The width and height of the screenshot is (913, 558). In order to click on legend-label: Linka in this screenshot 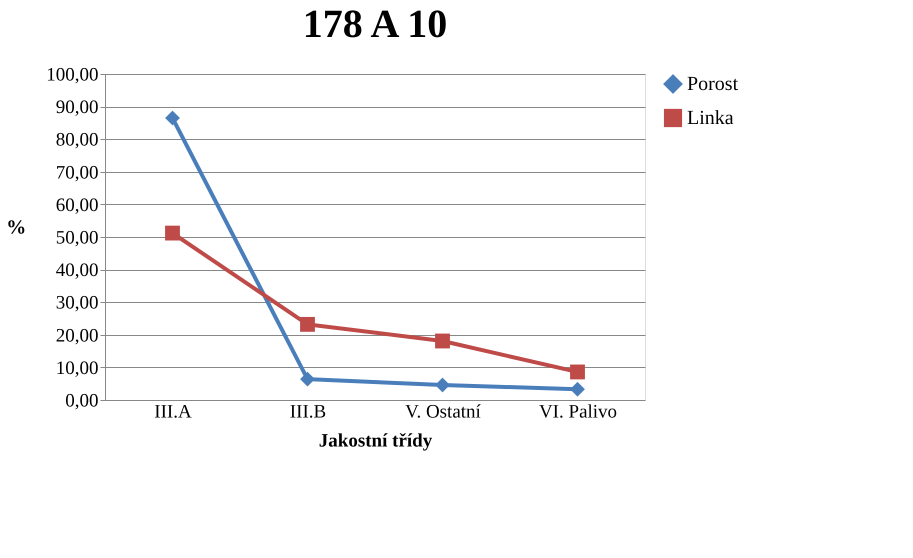, I will do `click(710, 118)`.